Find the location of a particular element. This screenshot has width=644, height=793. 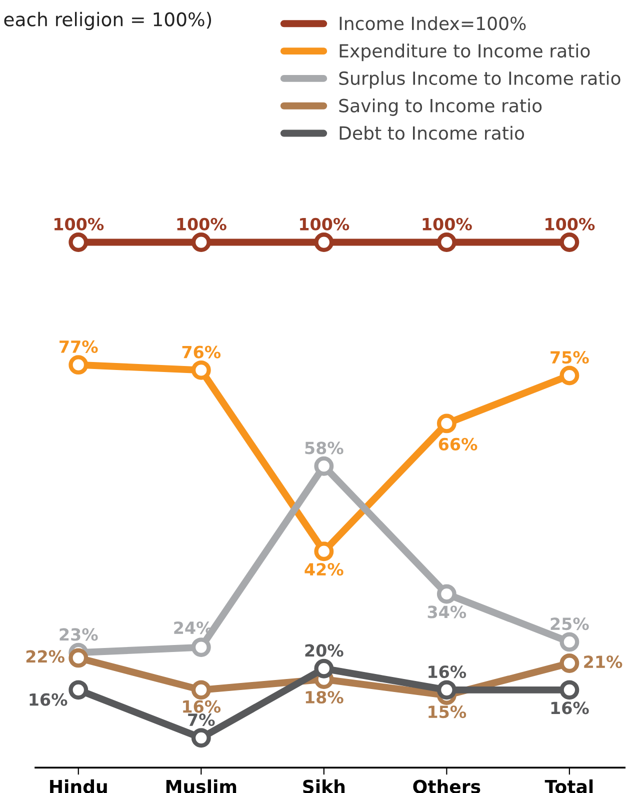

data-label: 23% is located at coordinates (79, 634).